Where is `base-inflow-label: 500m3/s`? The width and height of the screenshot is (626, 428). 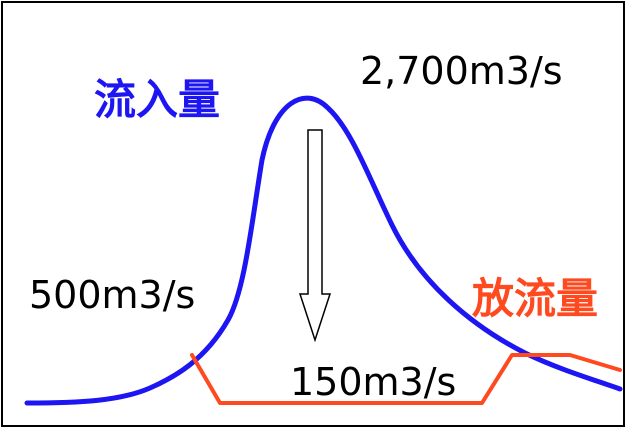
base-inflow-label: 500m3/s is located at coordinates (112, 295).